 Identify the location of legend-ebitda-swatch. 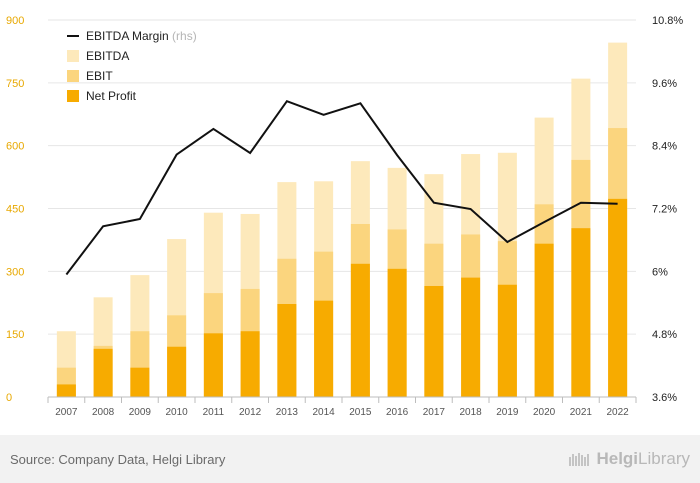
(73, 56).